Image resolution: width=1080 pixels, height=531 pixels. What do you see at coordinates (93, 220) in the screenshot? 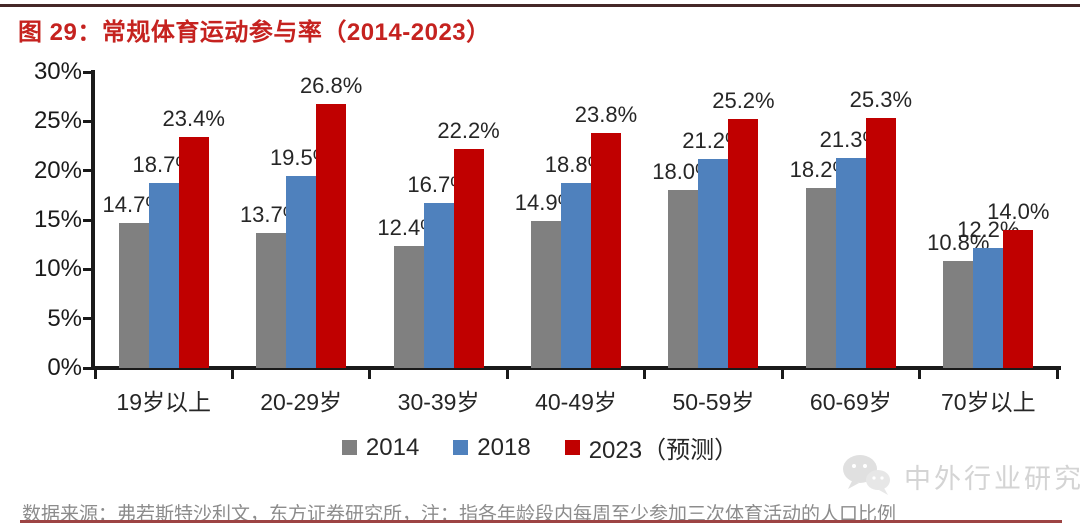
I see `y-axis-line` at bounding box center [93, 220].